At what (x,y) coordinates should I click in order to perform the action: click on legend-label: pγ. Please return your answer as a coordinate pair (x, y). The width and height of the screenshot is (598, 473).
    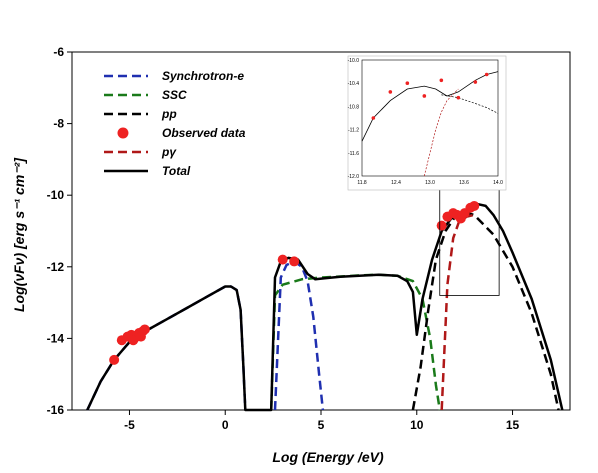
    Looking at the image, I should click on (169, 152).